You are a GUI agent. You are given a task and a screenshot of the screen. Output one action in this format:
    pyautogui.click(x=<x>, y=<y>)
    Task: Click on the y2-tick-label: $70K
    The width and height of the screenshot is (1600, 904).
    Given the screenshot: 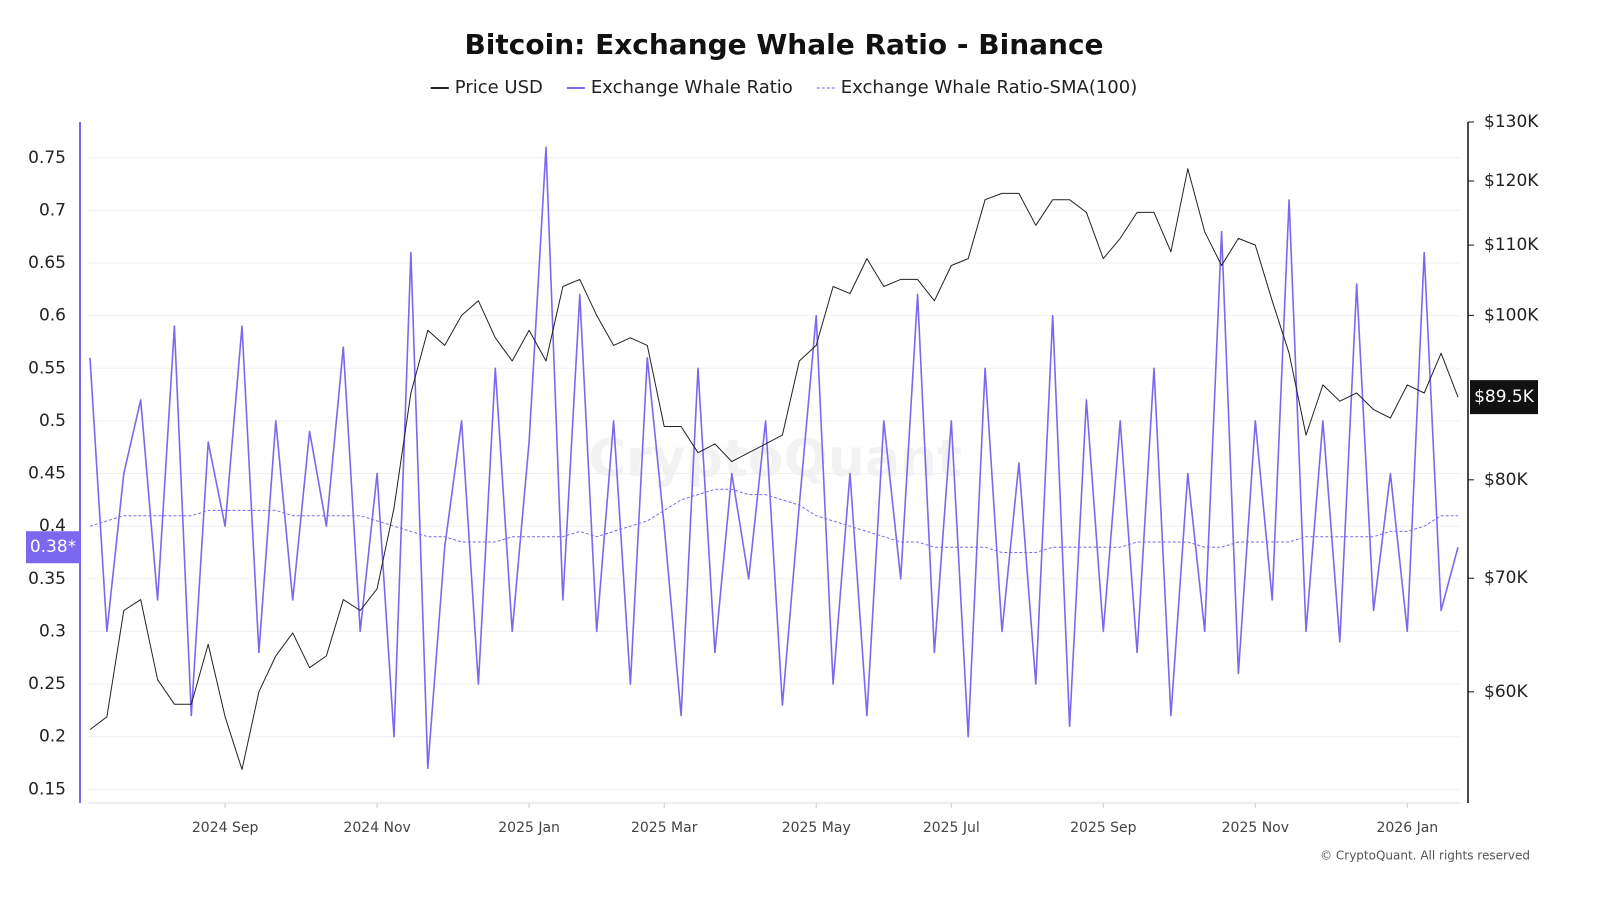 What is the action you would take?
    pyautogui.click(x=1506, y=578)
    